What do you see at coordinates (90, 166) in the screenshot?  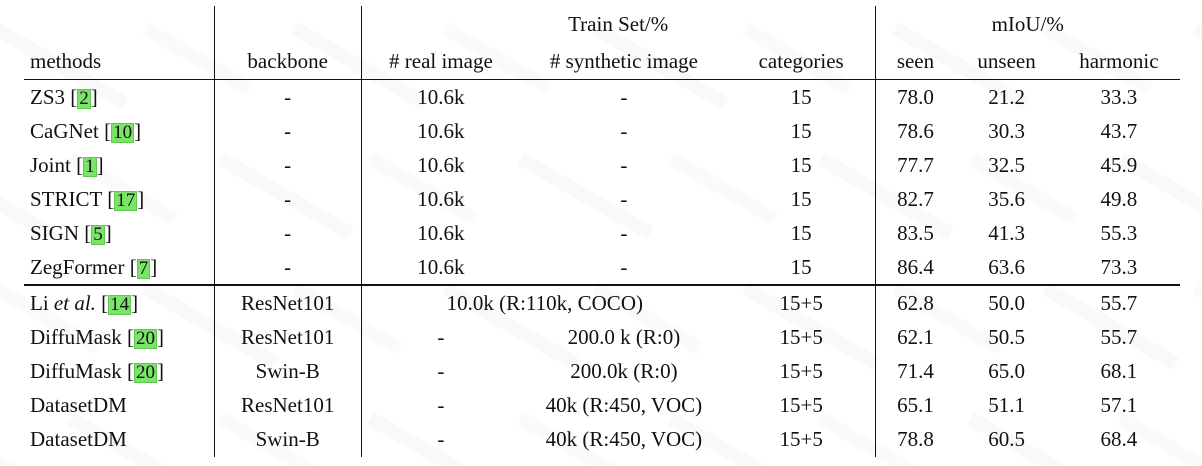 I see `citation-link: 1` at bounding box center [90, 166].